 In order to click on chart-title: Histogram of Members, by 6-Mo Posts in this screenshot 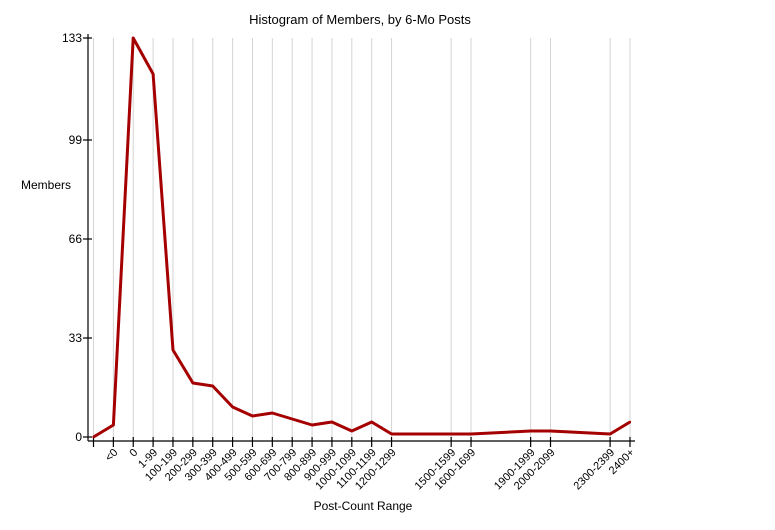, I will do `click(360, 19)`.